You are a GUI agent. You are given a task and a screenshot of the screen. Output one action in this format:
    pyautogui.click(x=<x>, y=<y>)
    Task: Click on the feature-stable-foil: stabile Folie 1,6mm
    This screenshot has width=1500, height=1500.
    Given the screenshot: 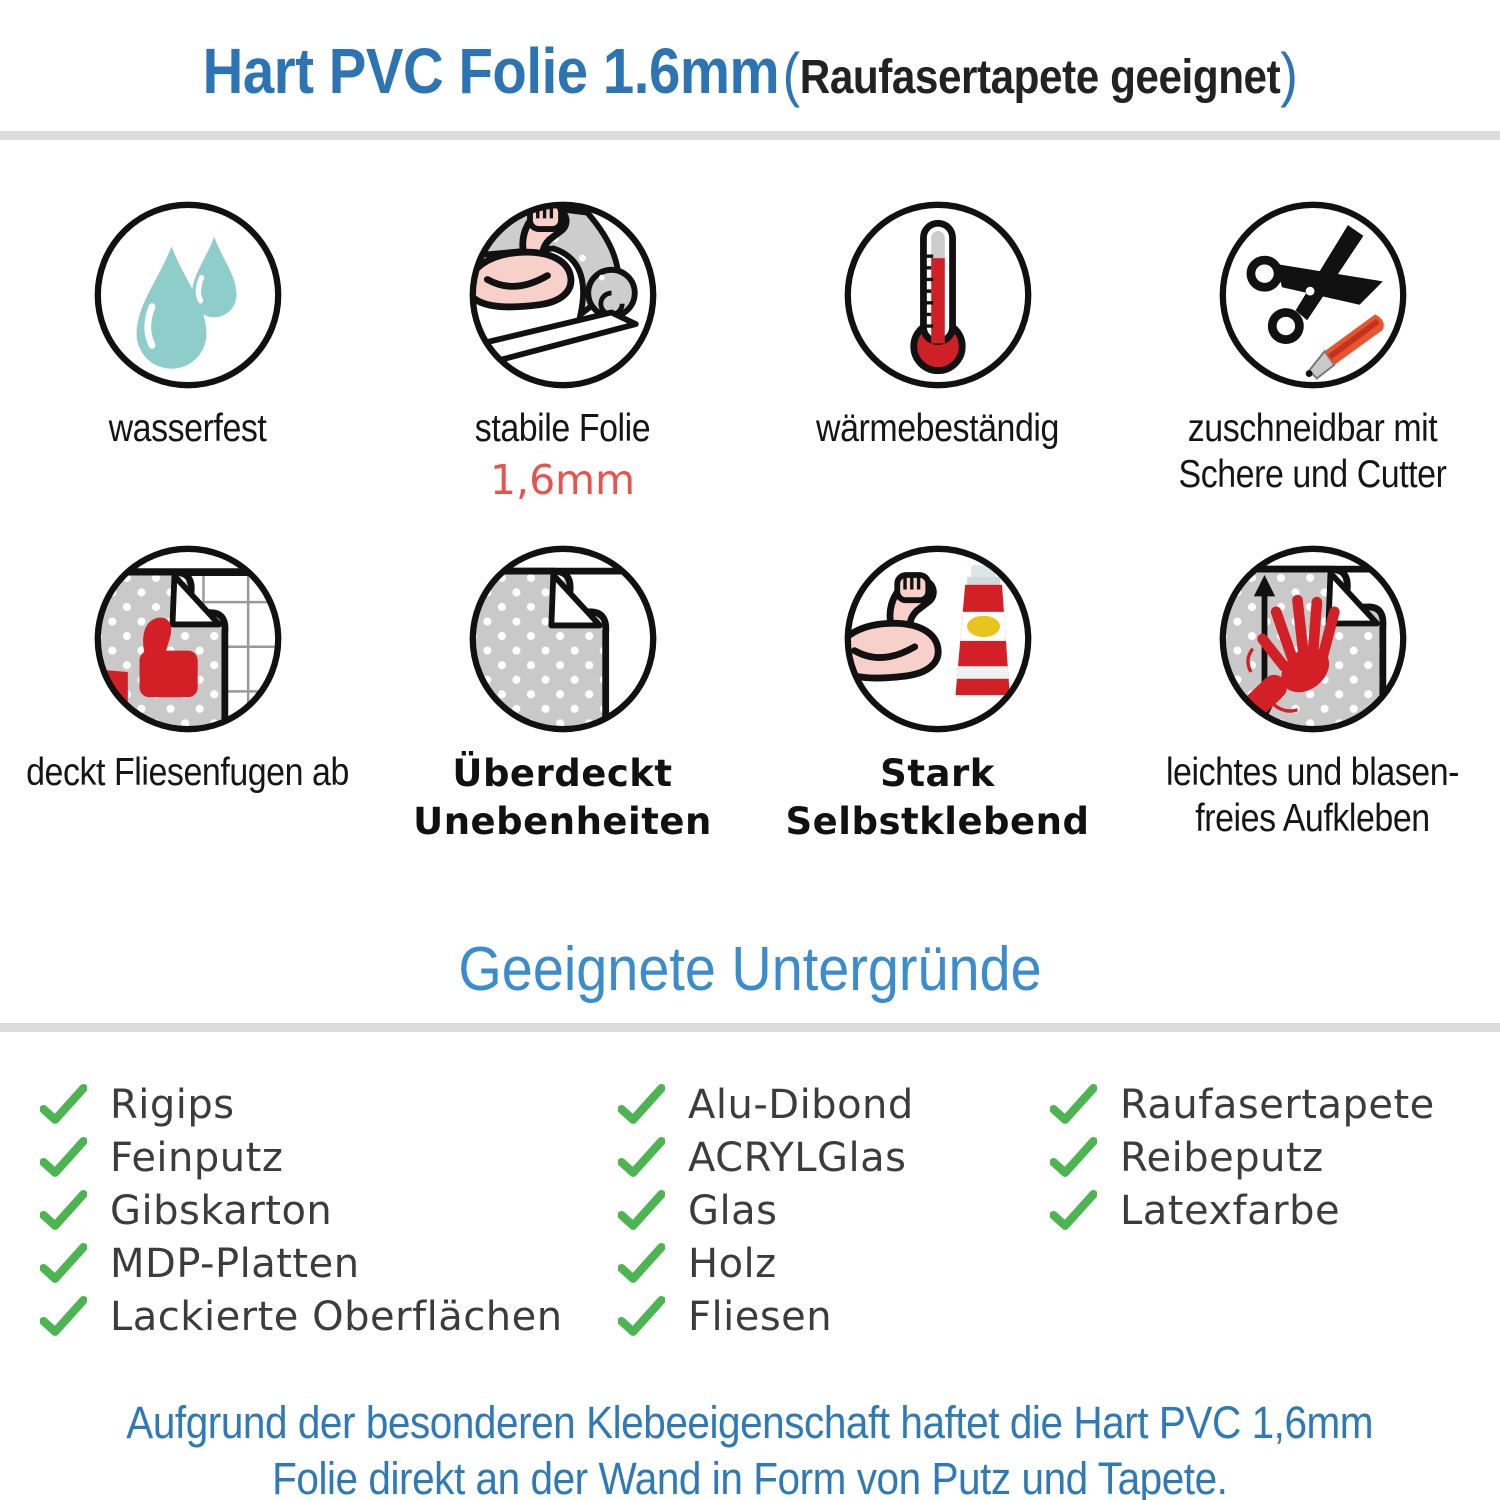 What is the action you would take?
    pyautogui.click(x=562, y=351)
    